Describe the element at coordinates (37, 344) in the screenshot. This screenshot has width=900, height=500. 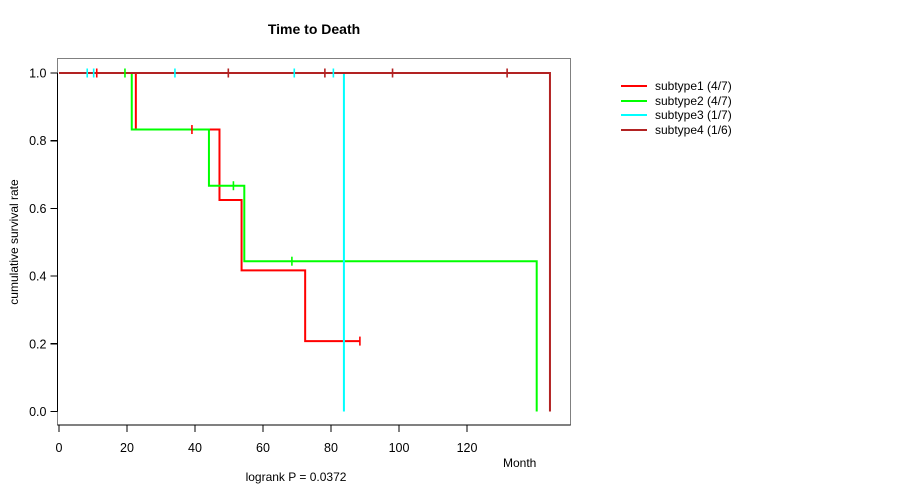
I see `y-tick-label: 0.2` at that location.